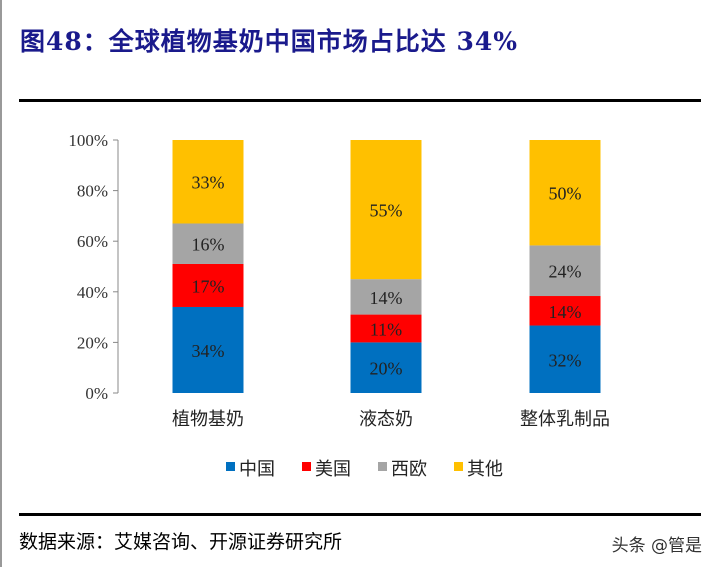  What do you see at coordinates (257, 469) in the screenshot?
I see `legend-label: 中国` at bounding box center [257, 469].